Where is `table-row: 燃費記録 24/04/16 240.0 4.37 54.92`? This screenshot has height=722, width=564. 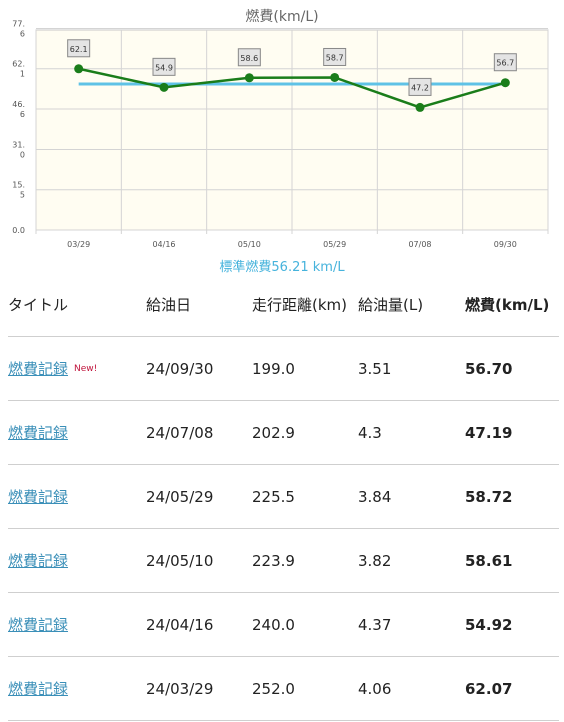 table-row: 燃費記録 24/04/16 240.0 4.37 54.92 is located at coordinates (283, 625).